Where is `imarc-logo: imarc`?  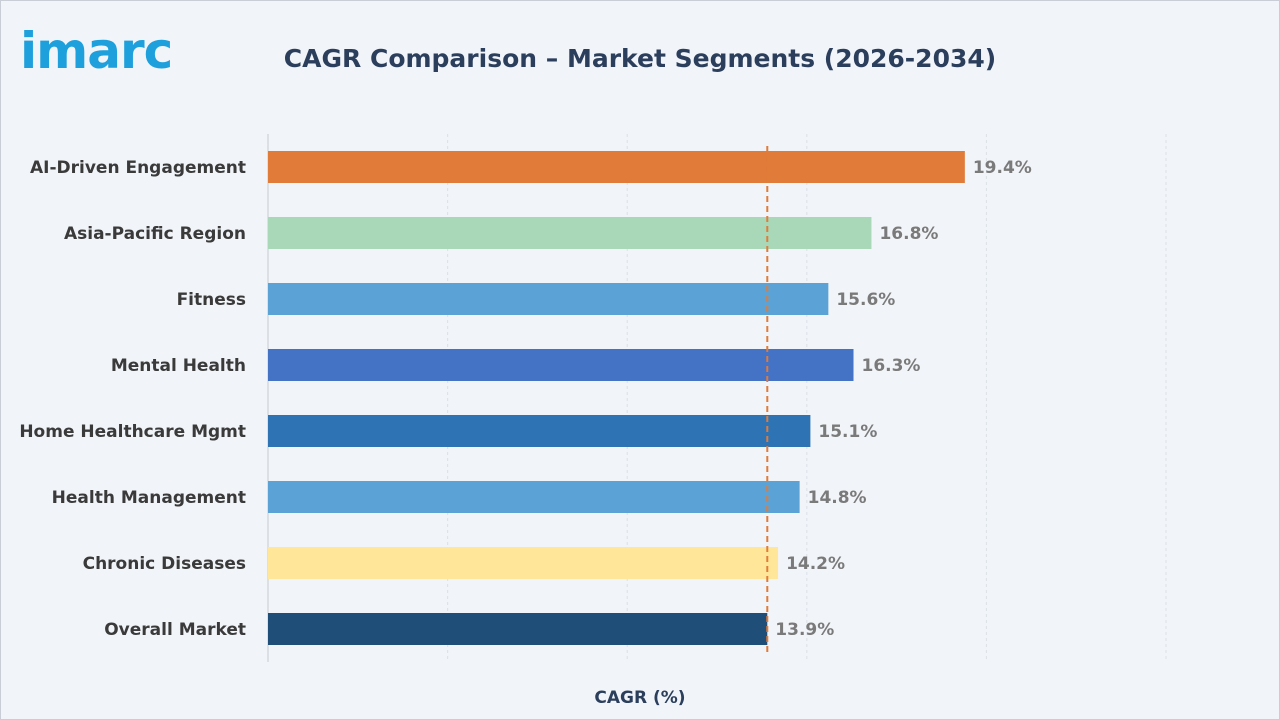 imarc-logo: imarc is located at coordinates (96, 51).